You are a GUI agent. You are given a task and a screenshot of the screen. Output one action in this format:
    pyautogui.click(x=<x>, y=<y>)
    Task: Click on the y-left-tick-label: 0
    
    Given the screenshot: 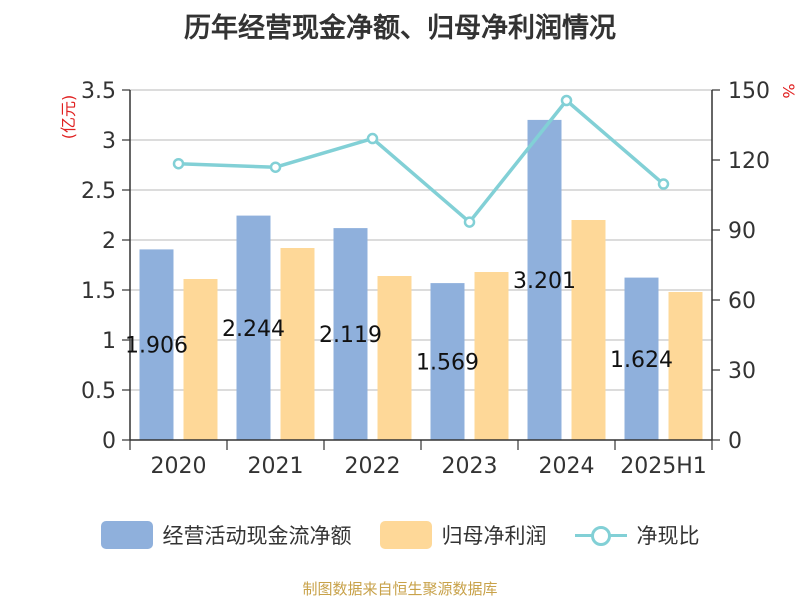 What is the action you would take?
    pyautogui.click(x=109, y=441)
    